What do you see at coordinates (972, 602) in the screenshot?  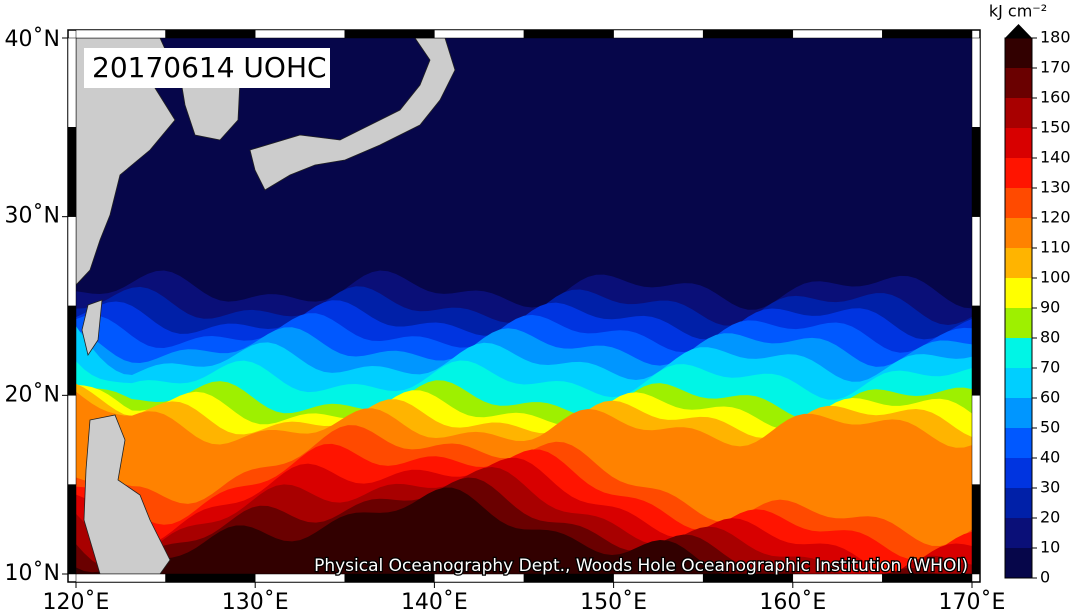 I see `x-tick-label: 170˚E` at bounding box center [972, 602].